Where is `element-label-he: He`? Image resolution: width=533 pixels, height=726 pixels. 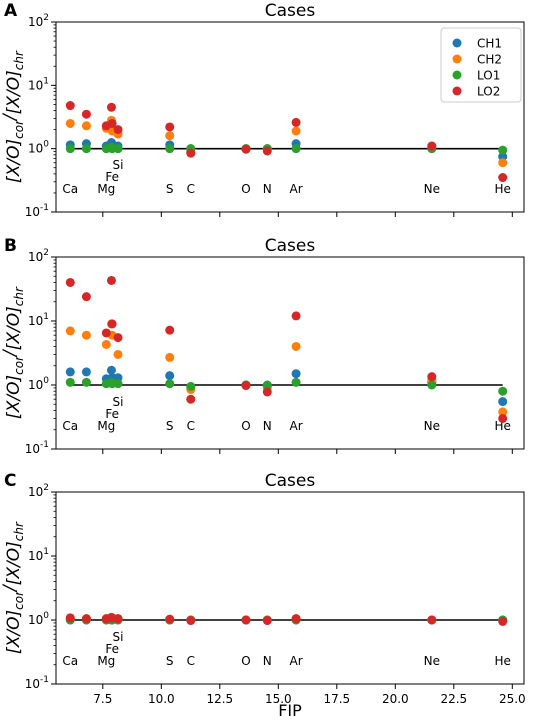
element-label-he: He is located at coordinates (503, 661).